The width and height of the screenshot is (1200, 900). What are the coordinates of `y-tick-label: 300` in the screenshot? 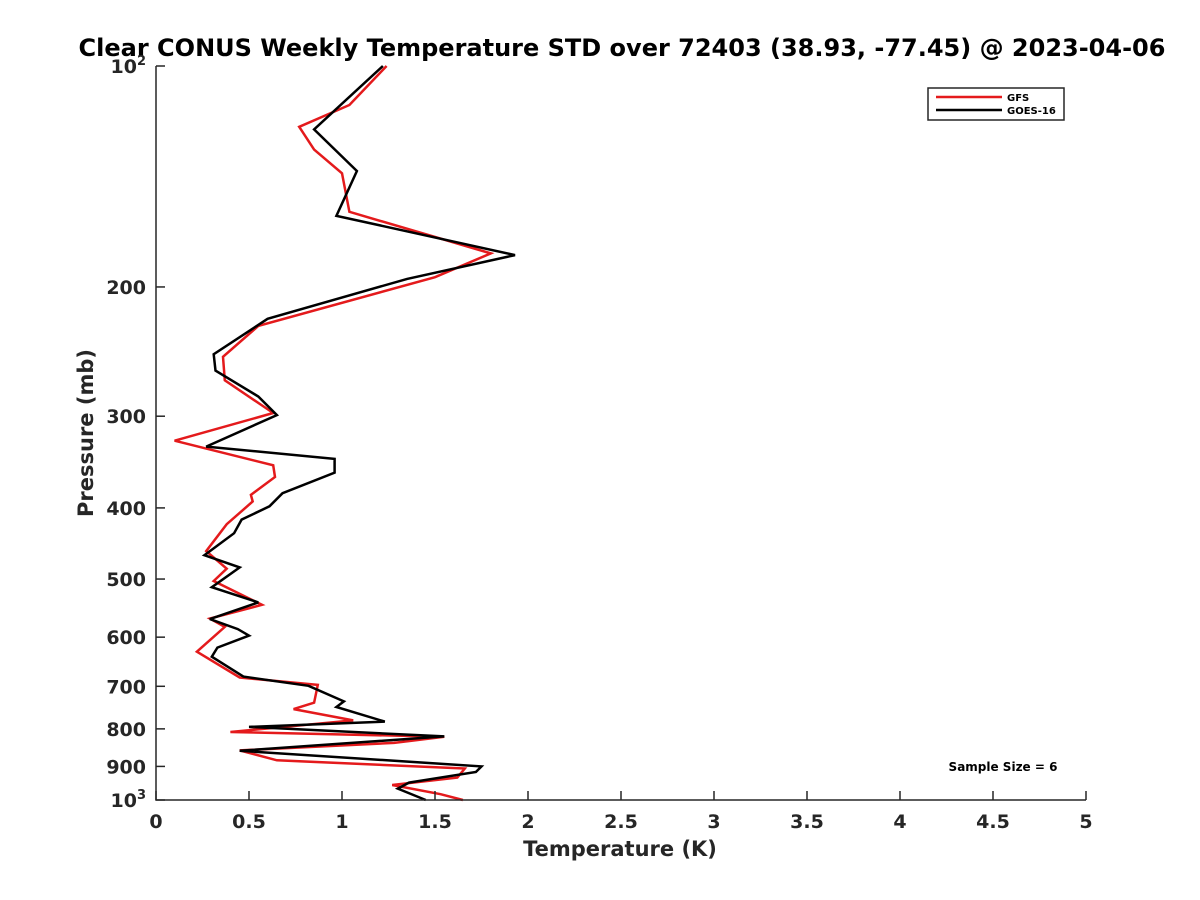 It's located at (126, 417).